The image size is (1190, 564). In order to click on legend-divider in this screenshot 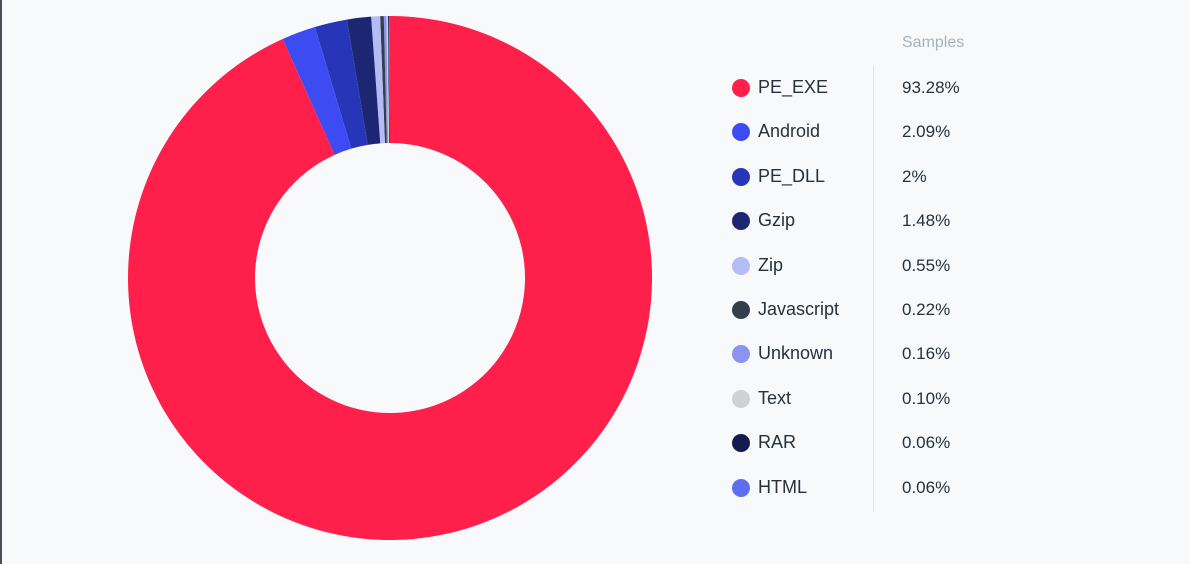, I will do `click(873, 289)`.